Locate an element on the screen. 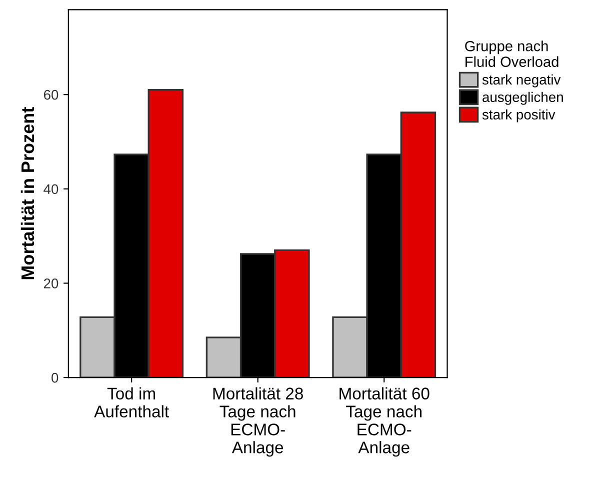  legend-title: Gruppe nach Fluid Overload is located at coordinates (511, 53).